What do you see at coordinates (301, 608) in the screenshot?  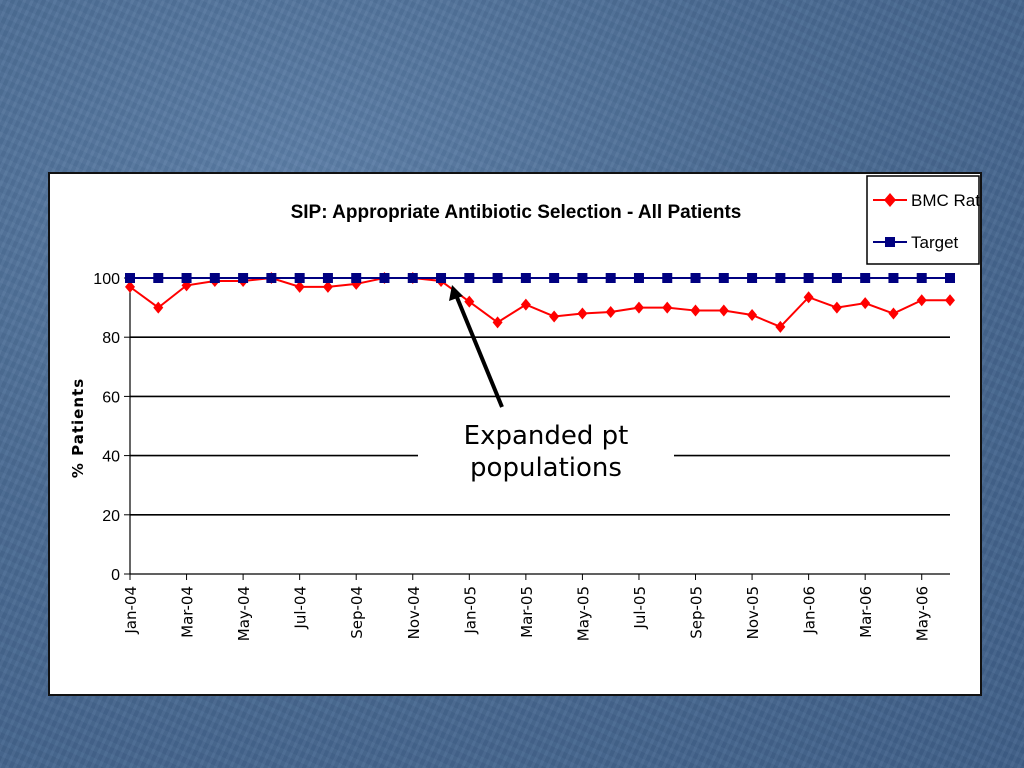 I see `x-tick-label-Jul-04: Jul-04` at bounding box center [301, 608].